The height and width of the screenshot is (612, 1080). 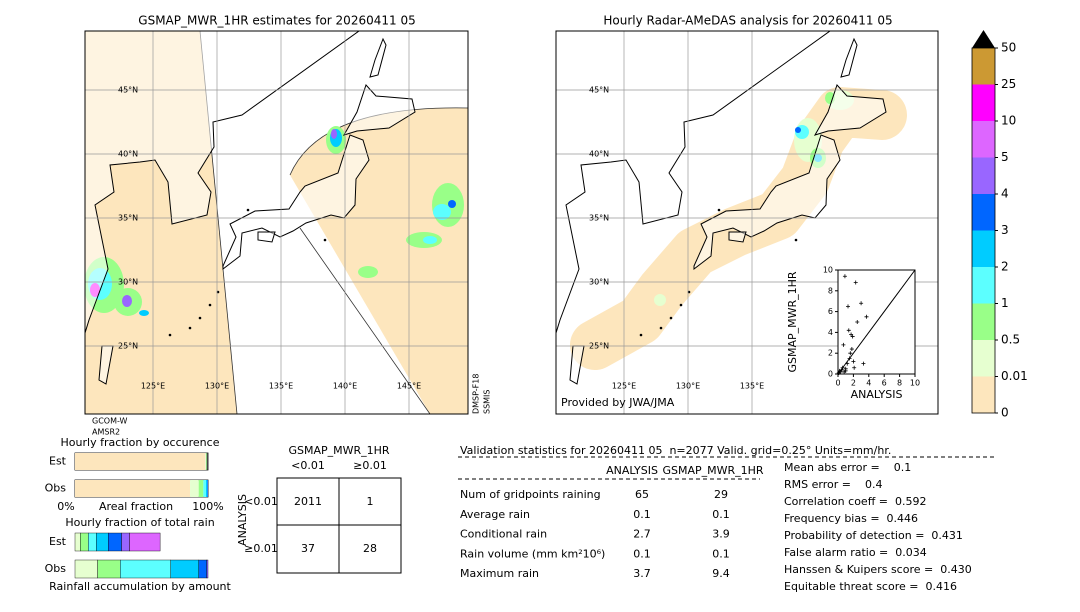 What do you see at coordinates (261, 501) in the screenshot?
I see `row-label: <0.01` at bounding box center [261, 501].